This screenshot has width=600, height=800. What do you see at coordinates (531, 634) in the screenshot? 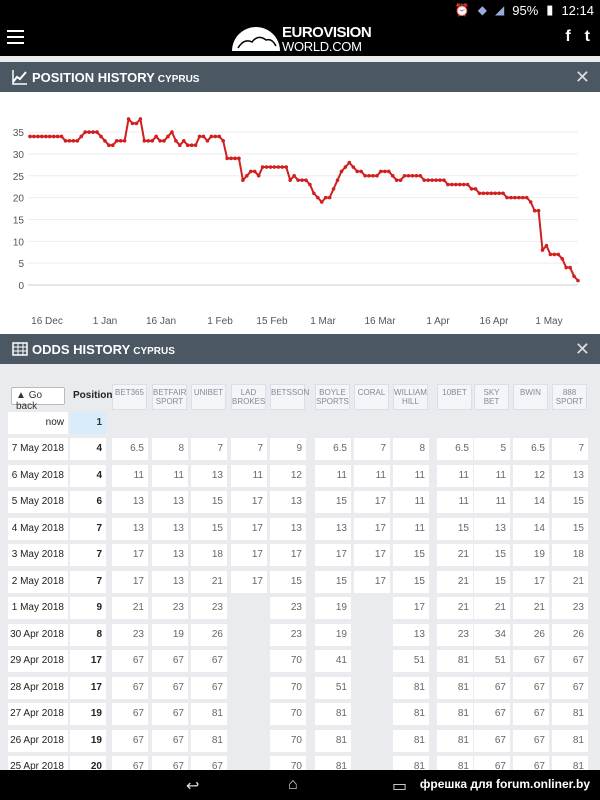
I see `odds-cell: 26` at bounding box center [531, 634].